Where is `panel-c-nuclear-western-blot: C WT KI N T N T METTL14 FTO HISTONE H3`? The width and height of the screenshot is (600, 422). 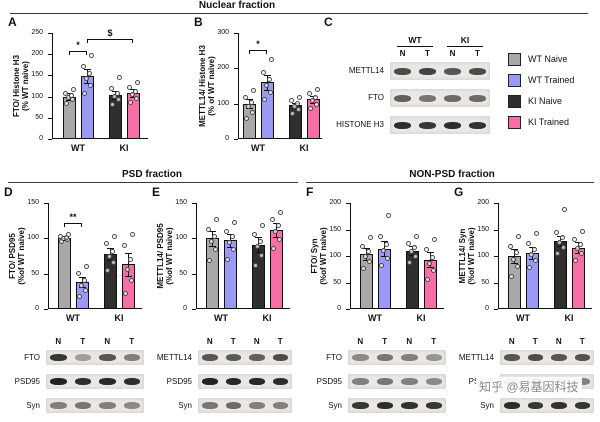 panel-c-nuclear-western-blot: C WT KI N T N T METTL14 FTO HISTONE H3 is located at coordinates (408, 88).